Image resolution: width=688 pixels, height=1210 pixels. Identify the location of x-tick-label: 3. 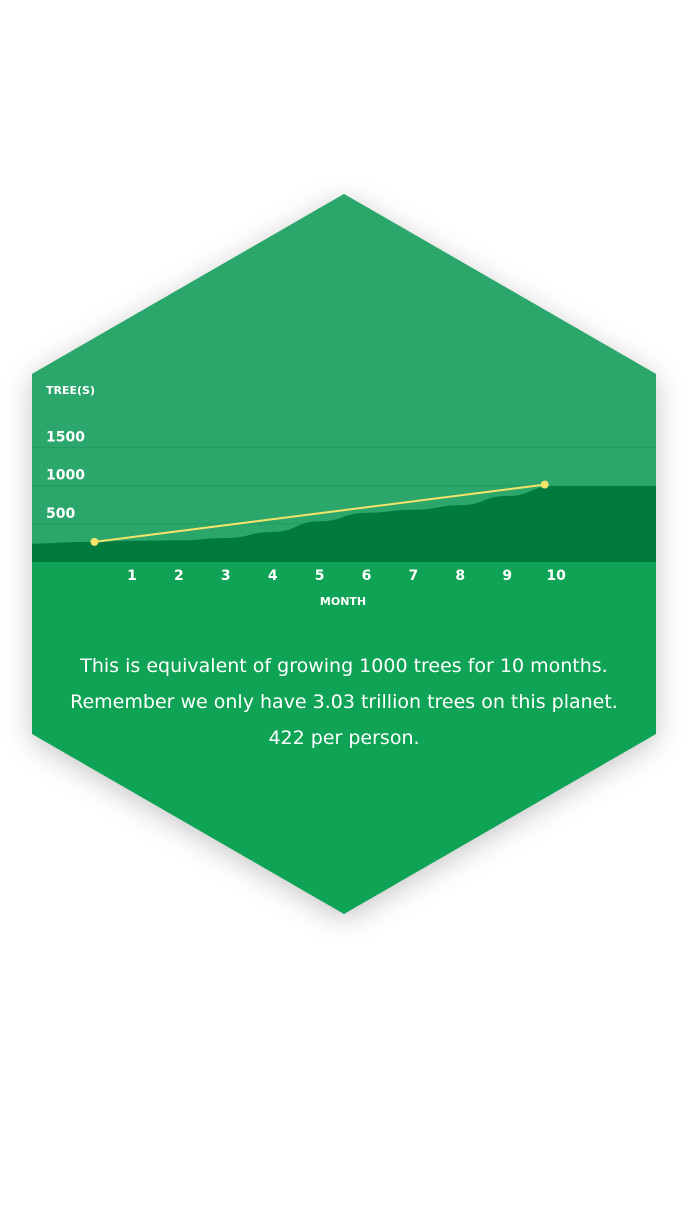
(226, 576).